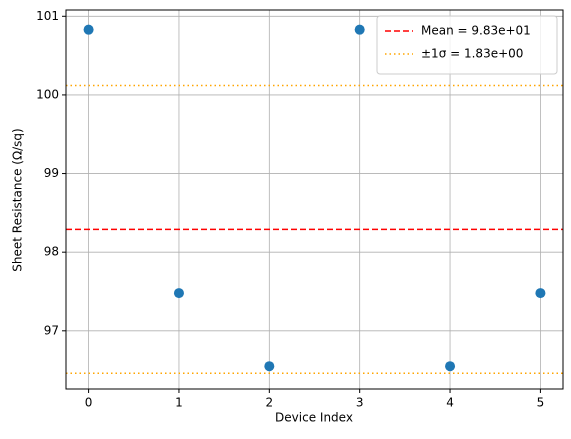  What do you see at coordinates (467, 45) in the screenshot?
I see `legend-box` at bounding box center [467, 45].